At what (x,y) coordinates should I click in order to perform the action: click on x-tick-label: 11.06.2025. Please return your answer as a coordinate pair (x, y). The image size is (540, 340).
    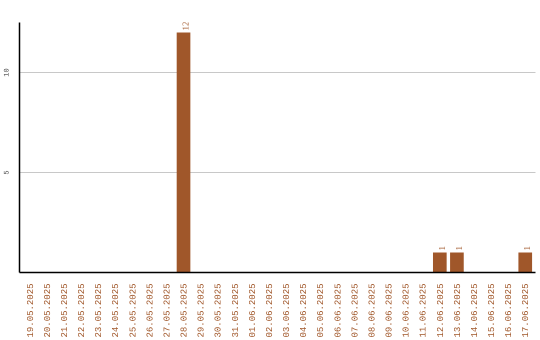
    Looking at the image, I should click on (423, 310).